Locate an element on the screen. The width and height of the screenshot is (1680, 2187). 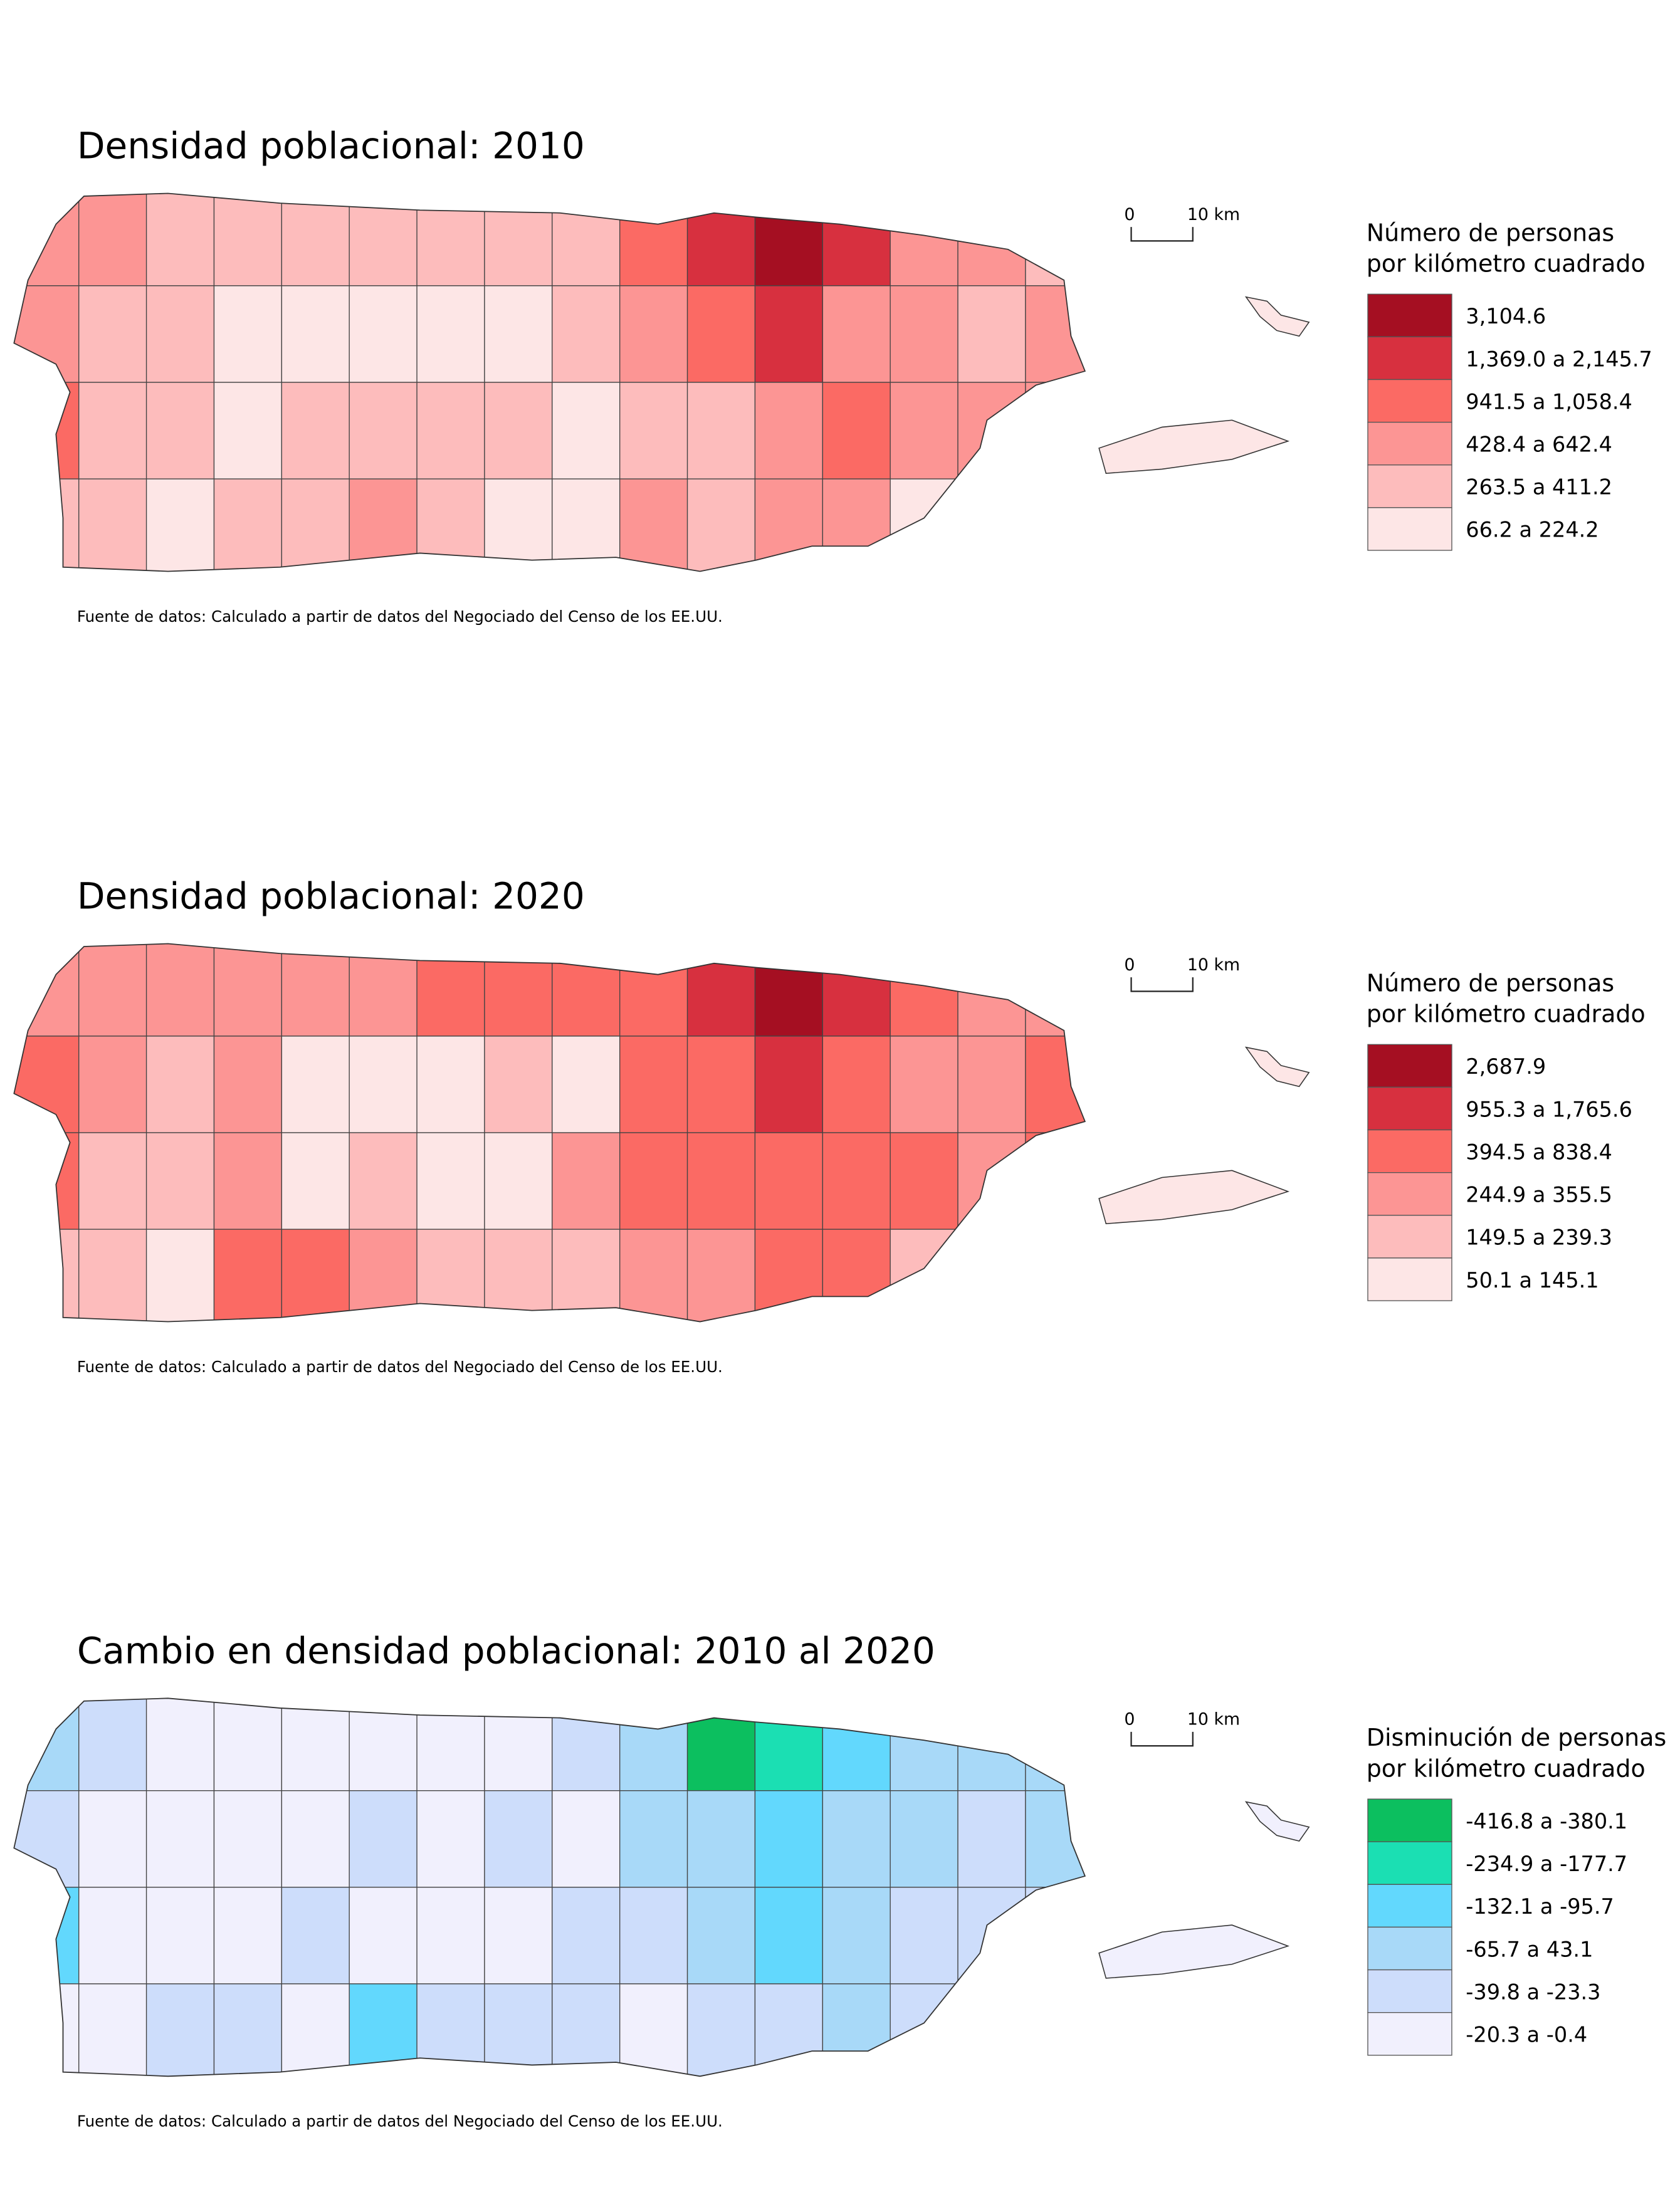
legend-label: 1,369.0 a 2,145.7 is located at coordinates (1559, 359).